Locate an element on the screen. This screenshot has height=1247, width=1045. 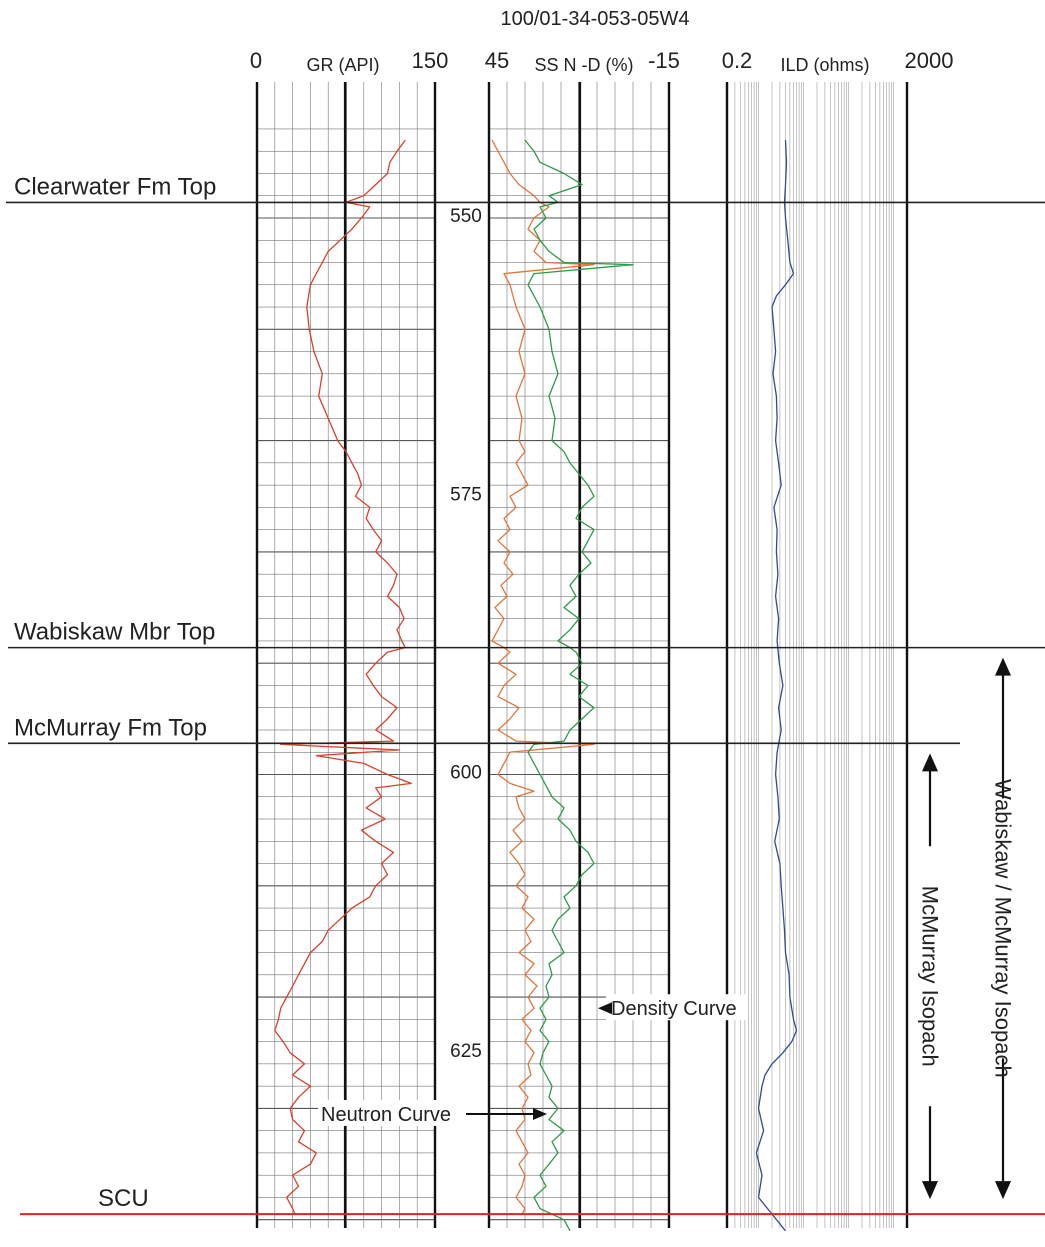
formation-top-label: SCU is located at coordinates (123, 1198).